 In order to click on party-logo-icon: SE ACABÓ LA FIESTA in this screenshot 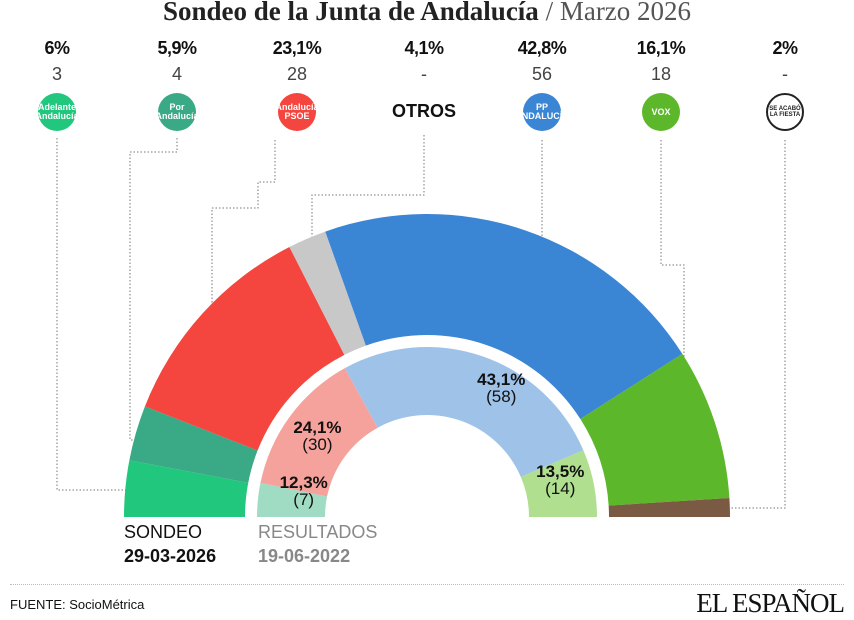, I will do `click(785, 112)`.